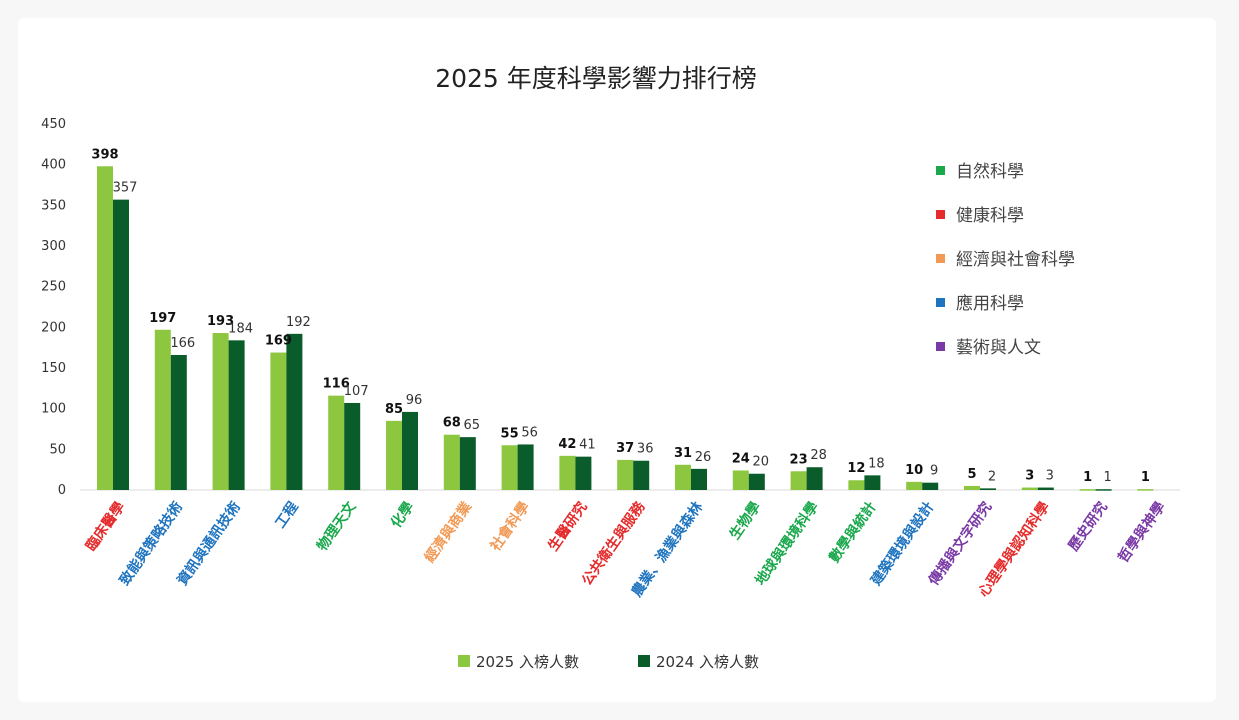 The height and width of the screenshot is (720, 1239). Describe the element at coordinates (472, 425) in the screenshot. I see `data-label-2024-6: 65` at that location.